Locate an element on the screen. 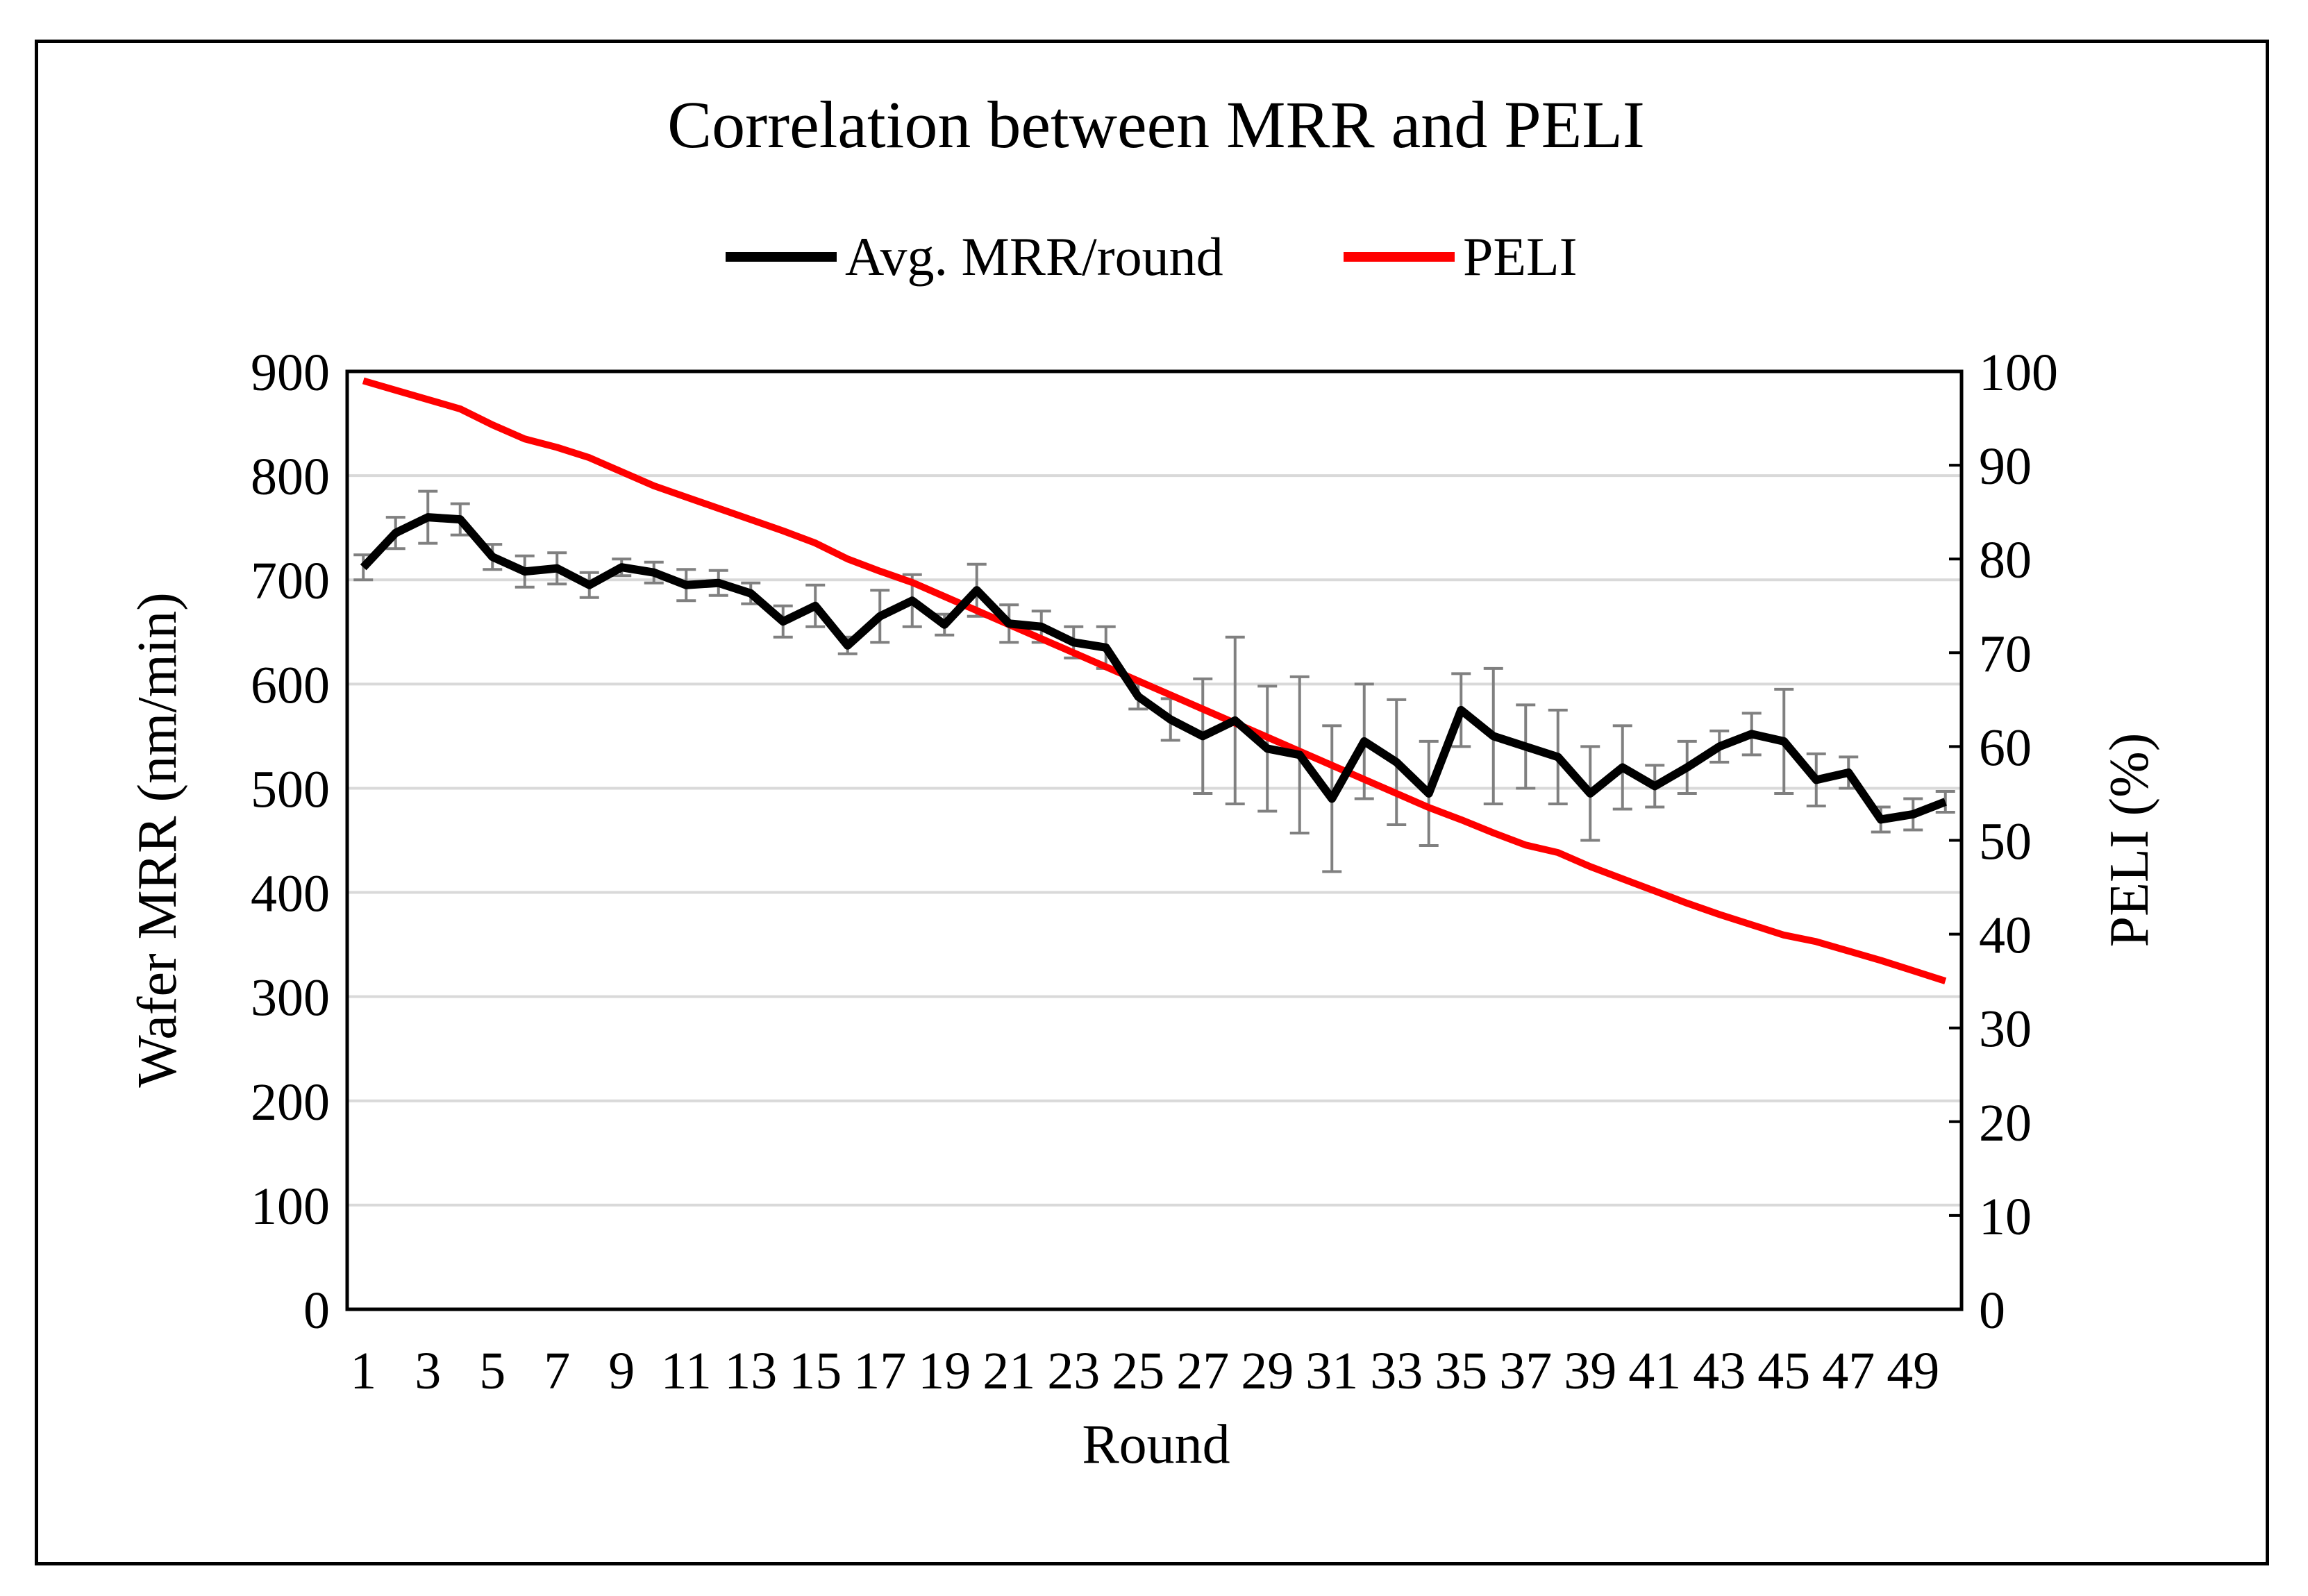 The width and height of the screenshot is (2308, 1596). x-tick-label: 37 is located at coordinates (1525, 1371).